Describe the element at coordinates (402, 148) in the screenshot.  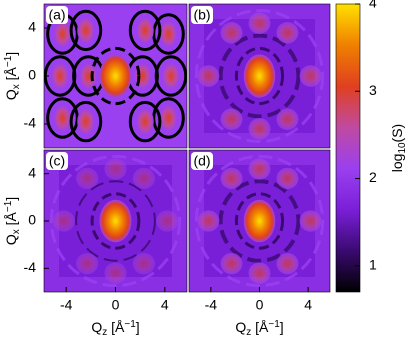
I see `colorbar-label-part: 10` at that location.